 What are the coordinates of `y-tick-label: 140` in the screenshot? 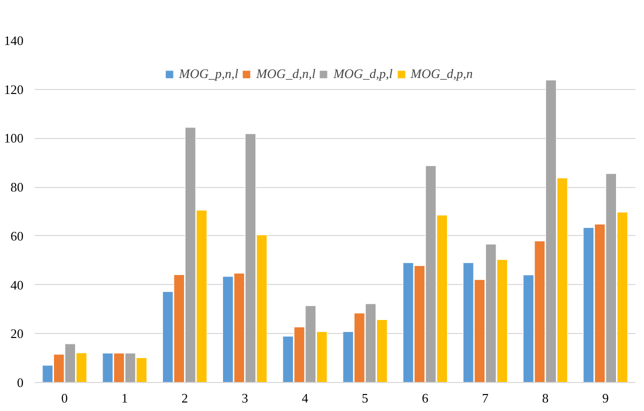 It's located at (14, 40).